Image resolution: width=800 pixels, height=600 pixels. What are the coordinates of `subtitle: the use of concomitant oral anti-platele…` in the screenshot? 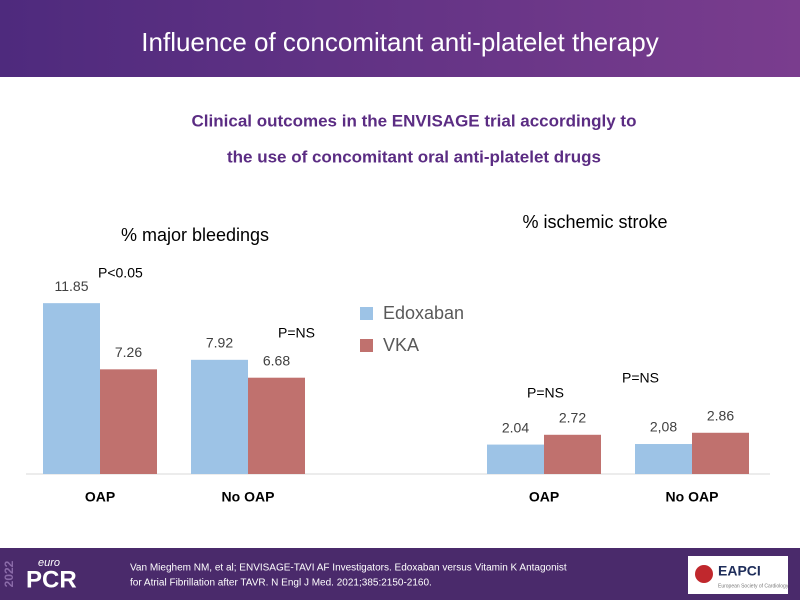 It's located at (414, 156).